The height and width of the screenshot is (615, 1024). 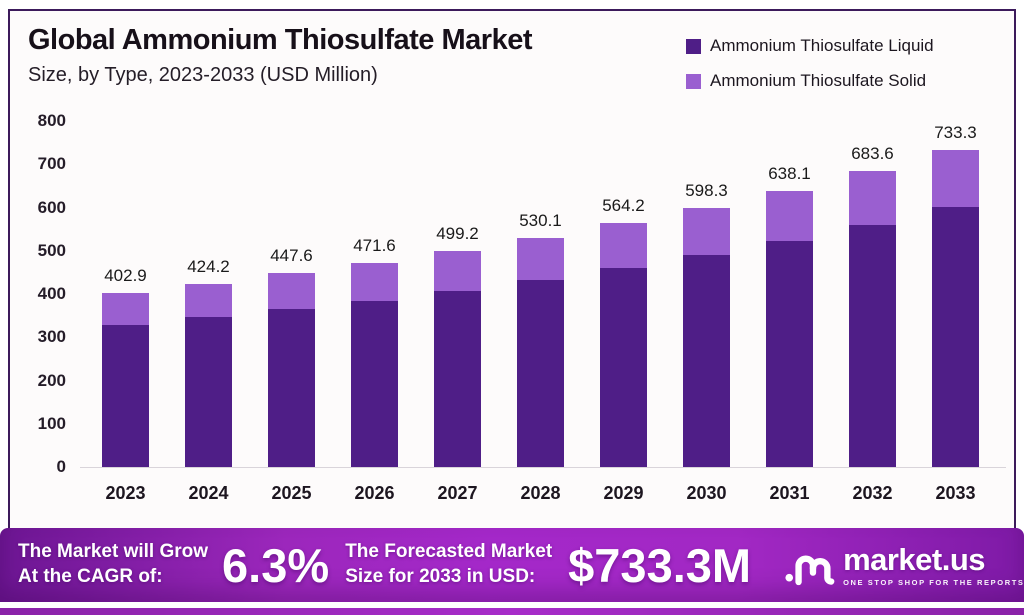 I want to click on x-axis-label: 2028, so click(x=540, y=493).